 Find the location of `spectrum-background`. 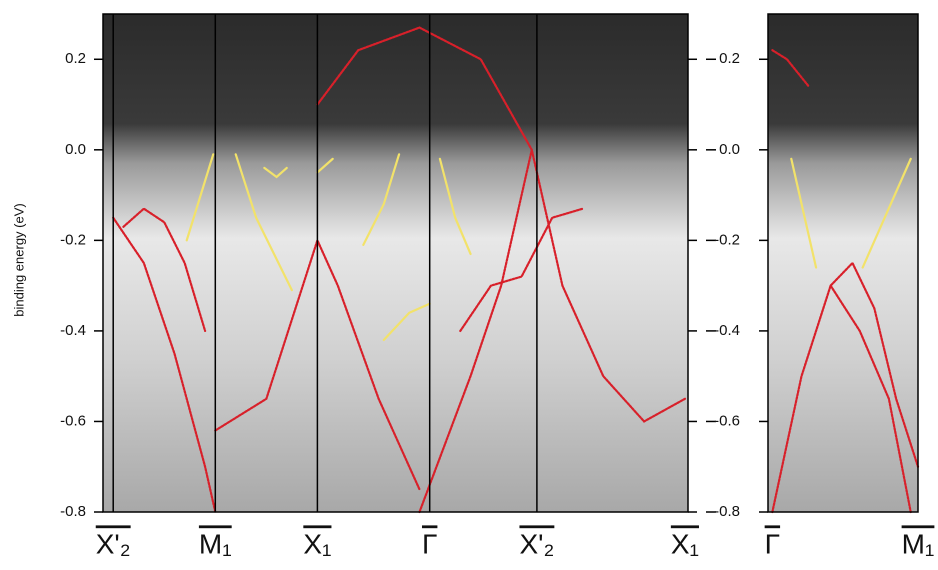

spectrum-background is located at coordinates (843, 263).